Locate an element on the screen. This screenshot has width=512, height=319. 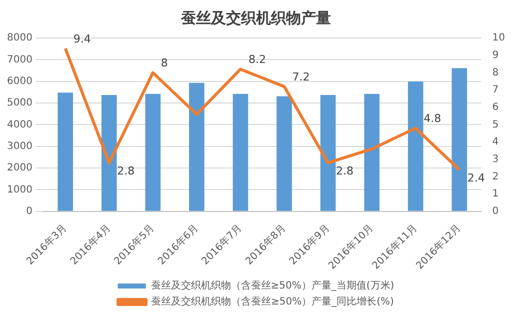
y2-tick-label: 1 is located at coordinates (495, 194).